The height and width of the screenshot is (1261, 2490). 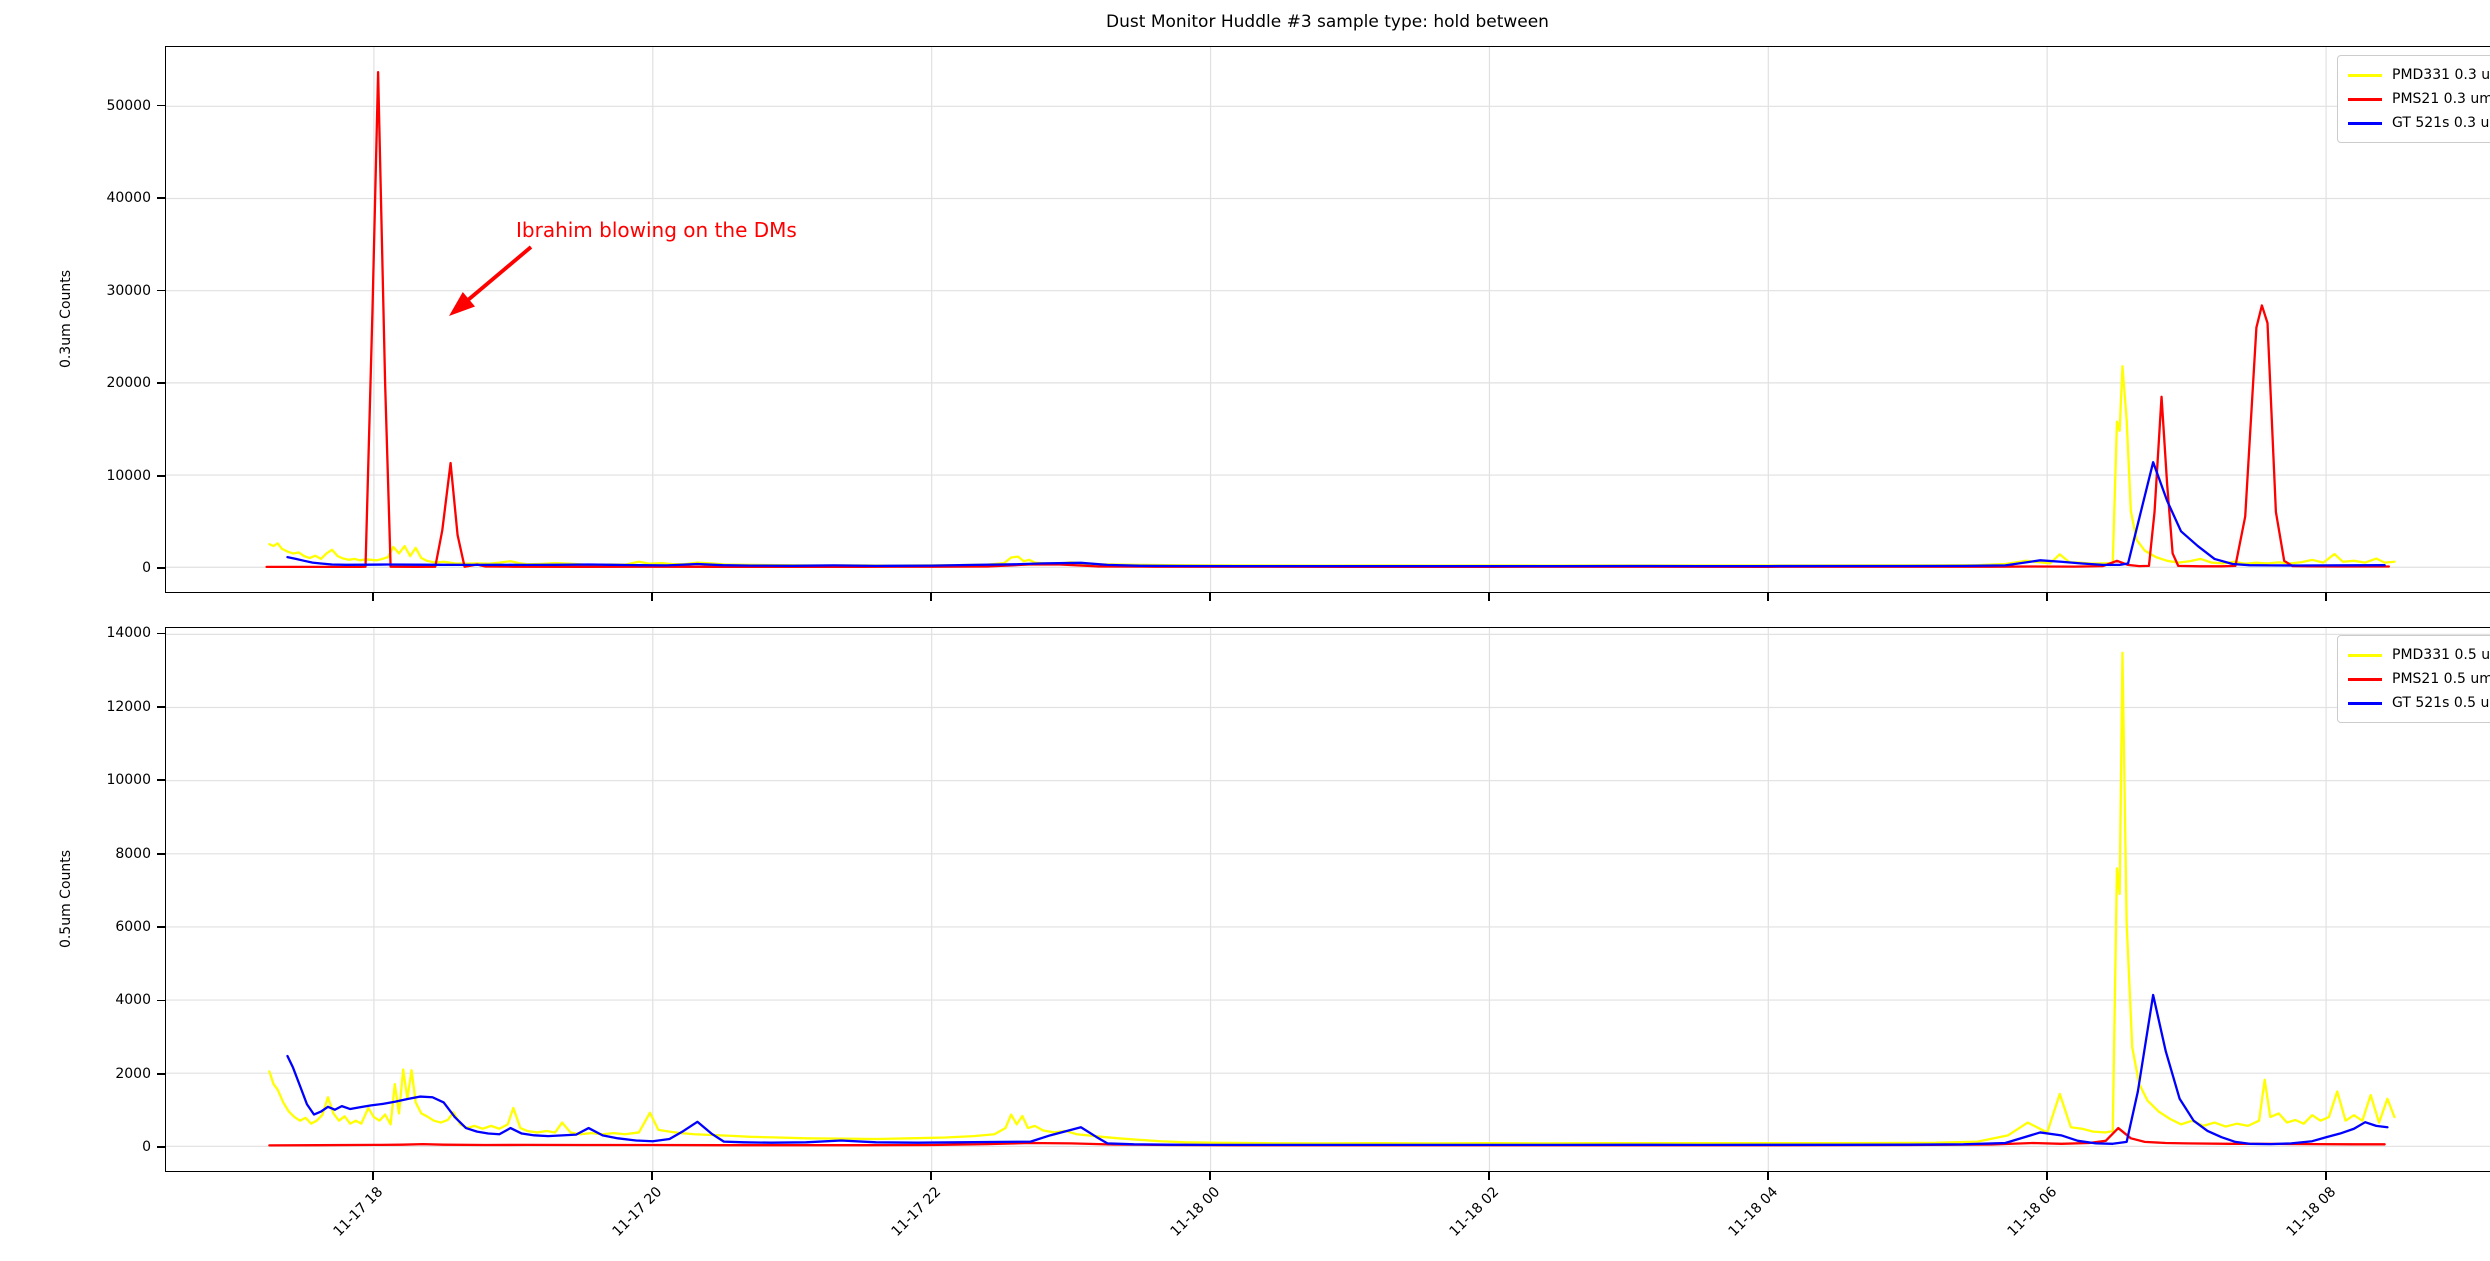 What do you see at coordinates (1195, 1212) in the screenshot?
I see `x-tick-label: 11-18 00` at bounding box center [1195, 1212].